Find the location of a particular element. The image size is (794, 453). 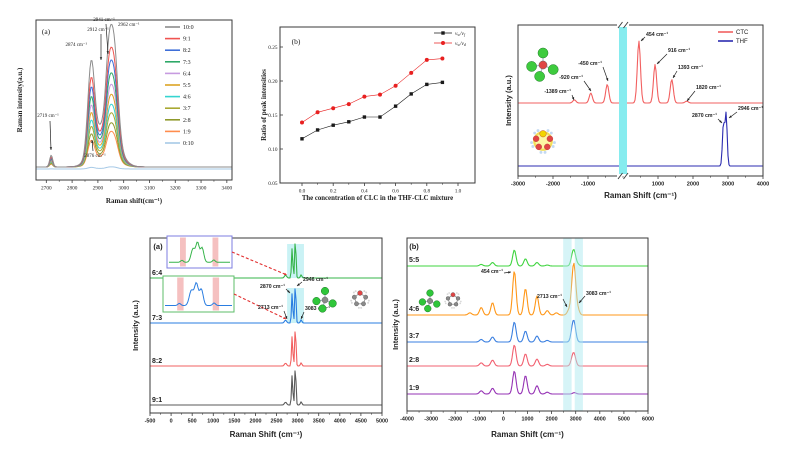

annotation-arrow is located at coordinates (50, 135).